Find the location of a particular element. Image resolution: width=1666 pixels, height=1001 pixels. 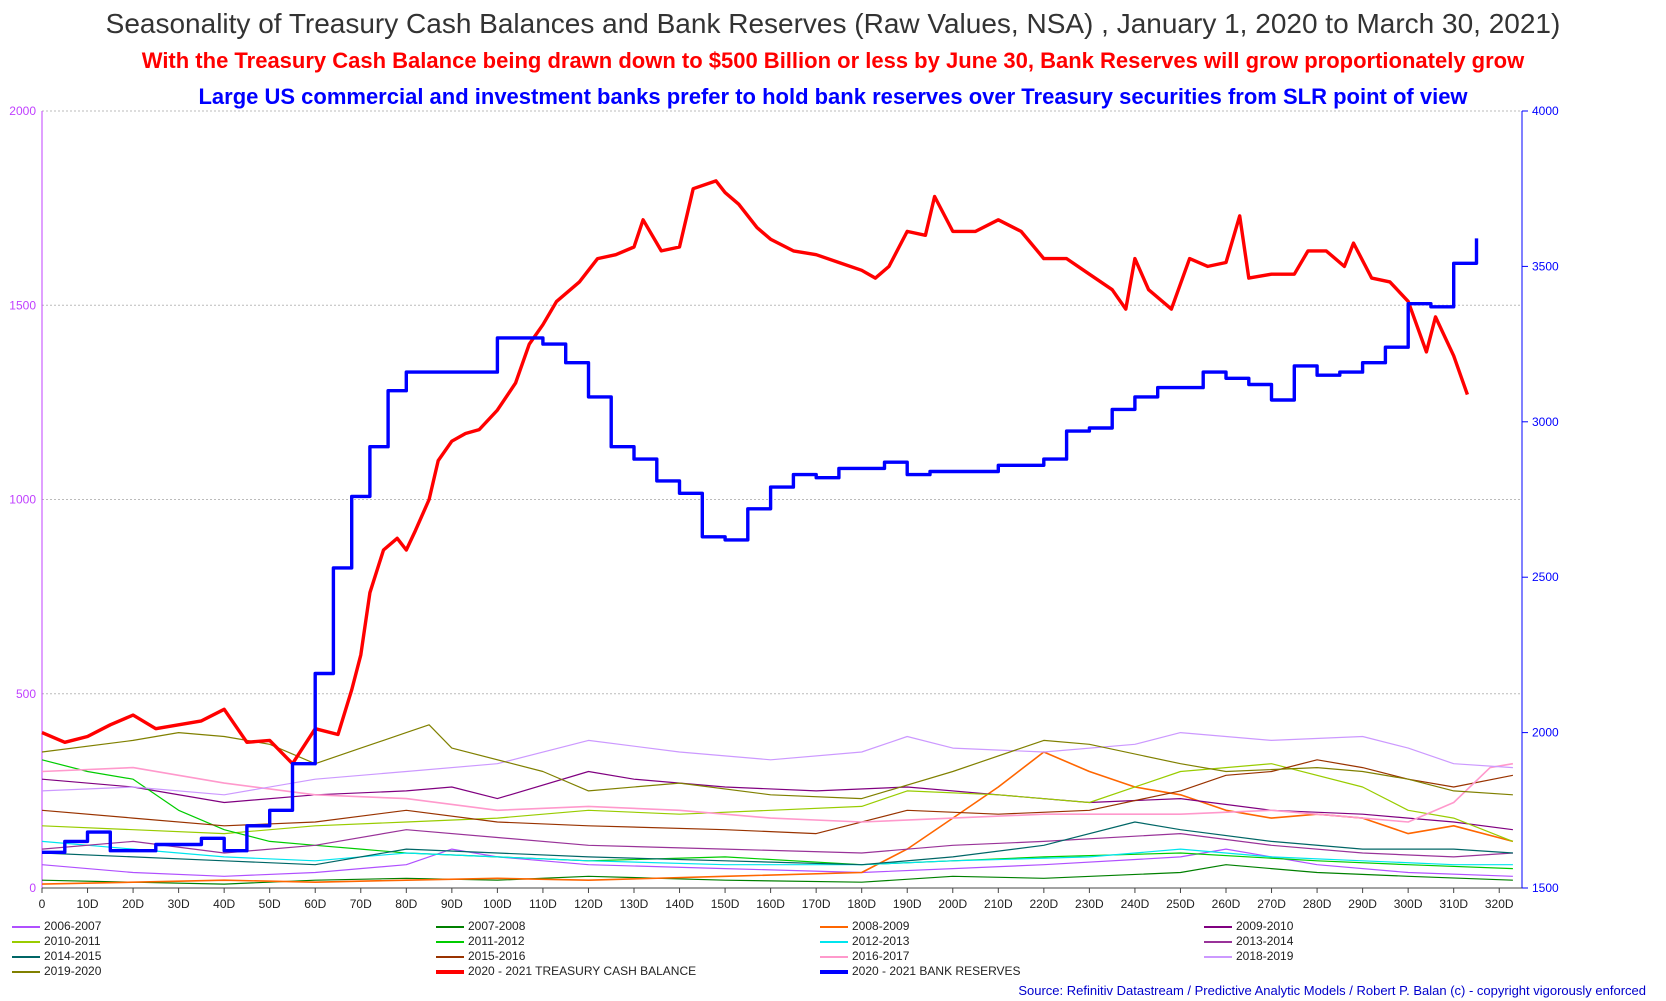

legend-label: 2018-2019 is located at coordinates (1265, 956).